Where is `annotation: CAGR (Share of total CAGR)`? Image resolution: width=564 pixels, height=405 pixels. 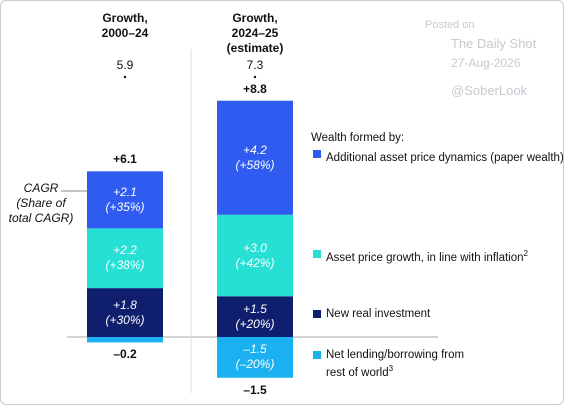 annotation: CAGR (Share of total CAGR) is located at coordinates (41, 203).